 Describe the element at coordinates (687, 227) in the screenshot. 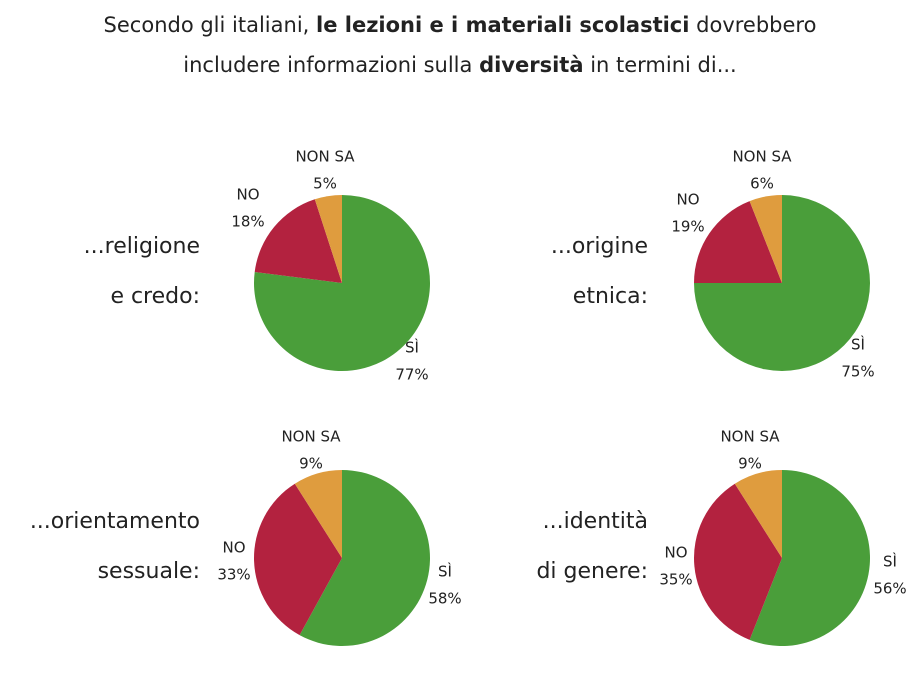

I see `slice-value-label: 19%` at that location.